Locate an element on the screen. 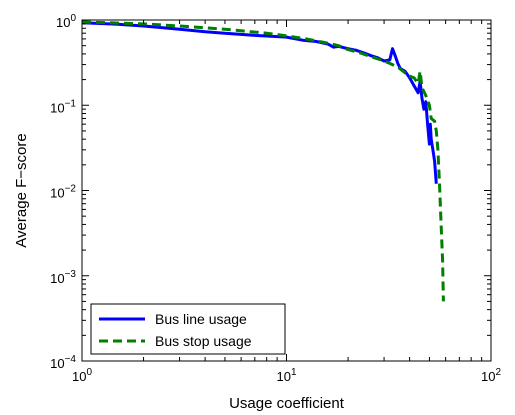  legend: Bus line usage Bus stop usage is located at coordinates (188, 329).